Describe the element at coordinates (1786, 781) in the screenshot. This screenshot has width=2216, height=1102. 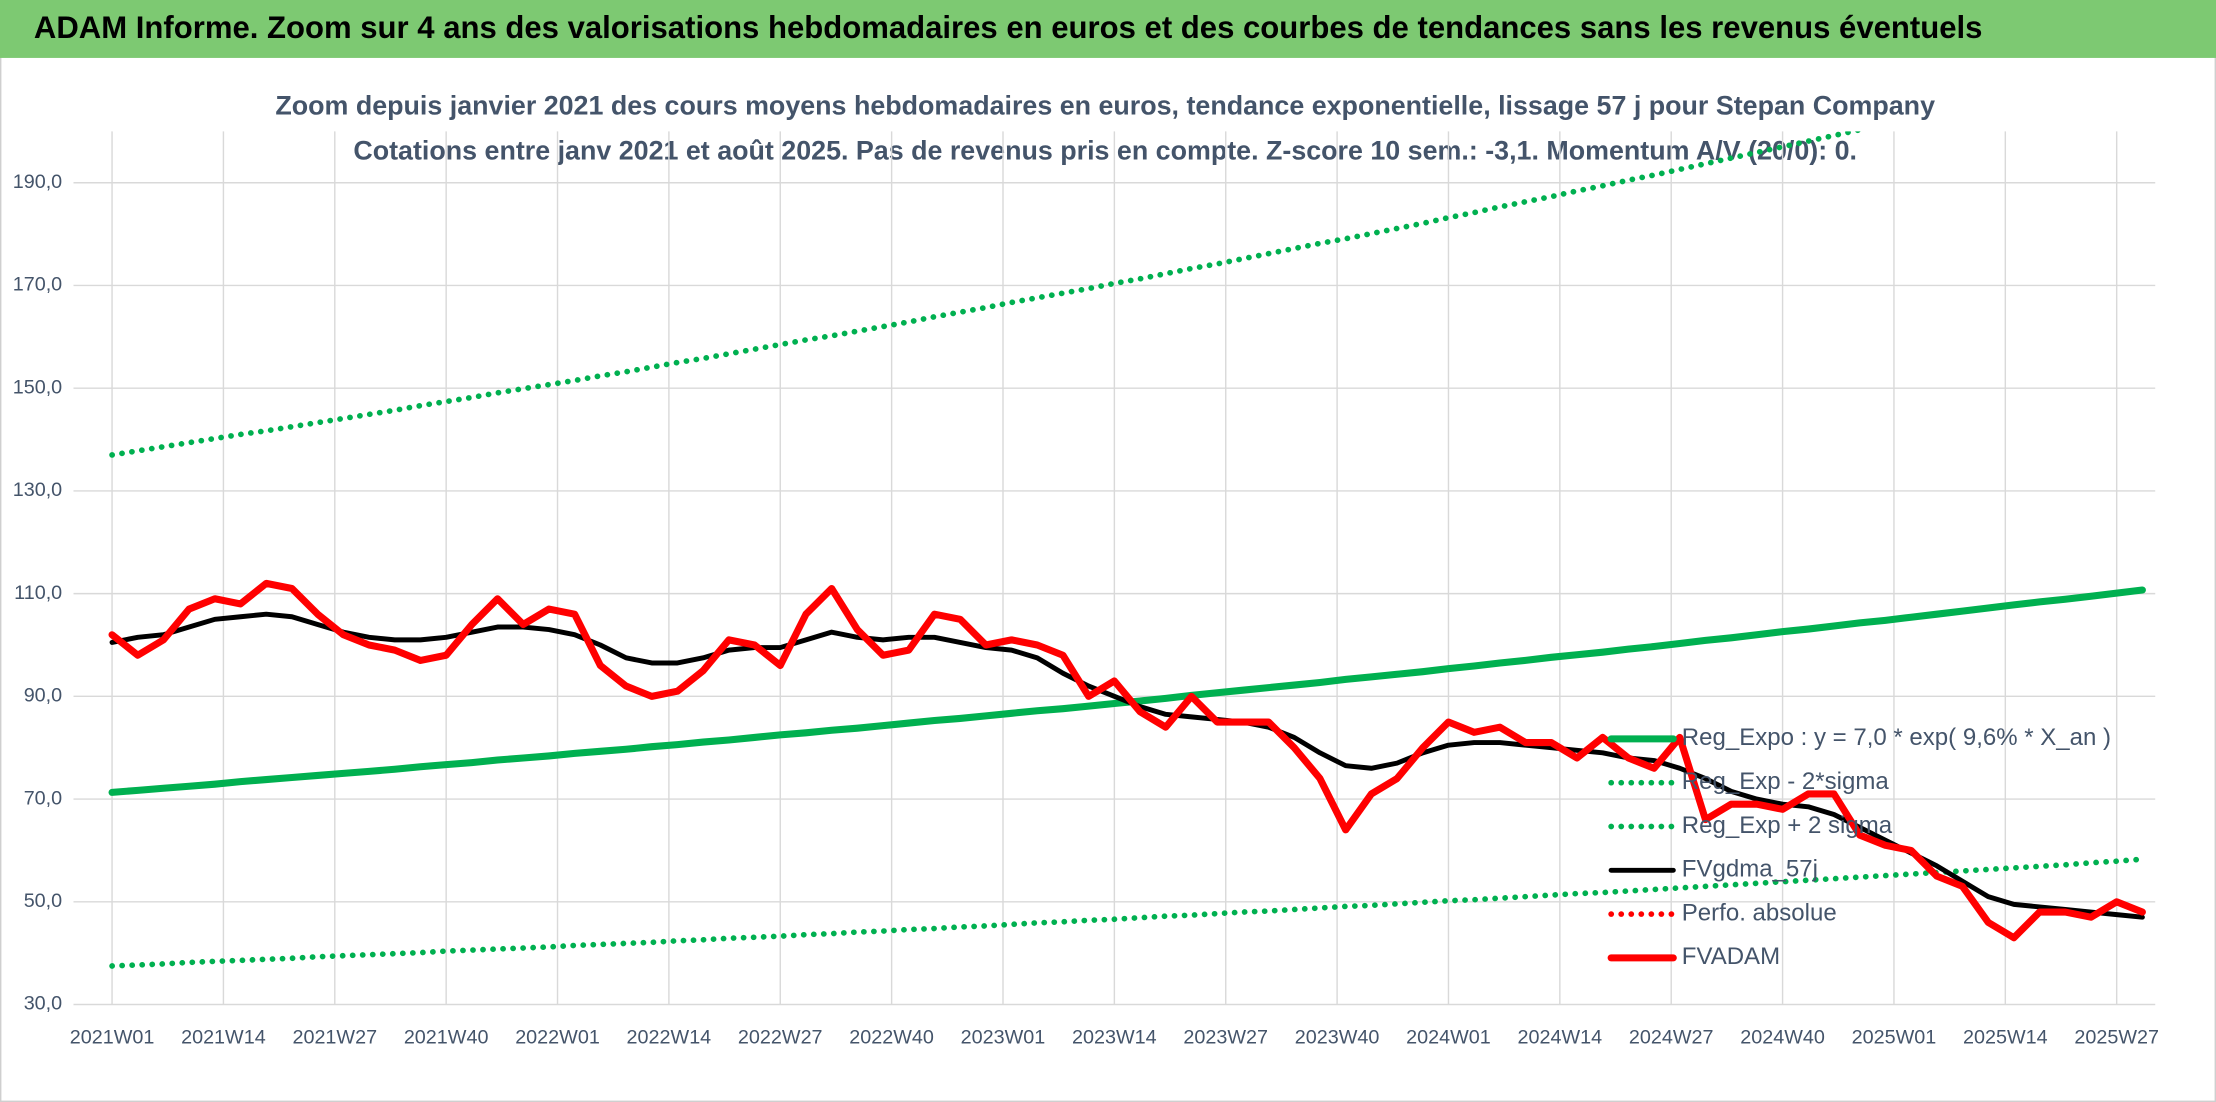
I see `legend-label: Reg_Exp - 2*sigma` at that location.